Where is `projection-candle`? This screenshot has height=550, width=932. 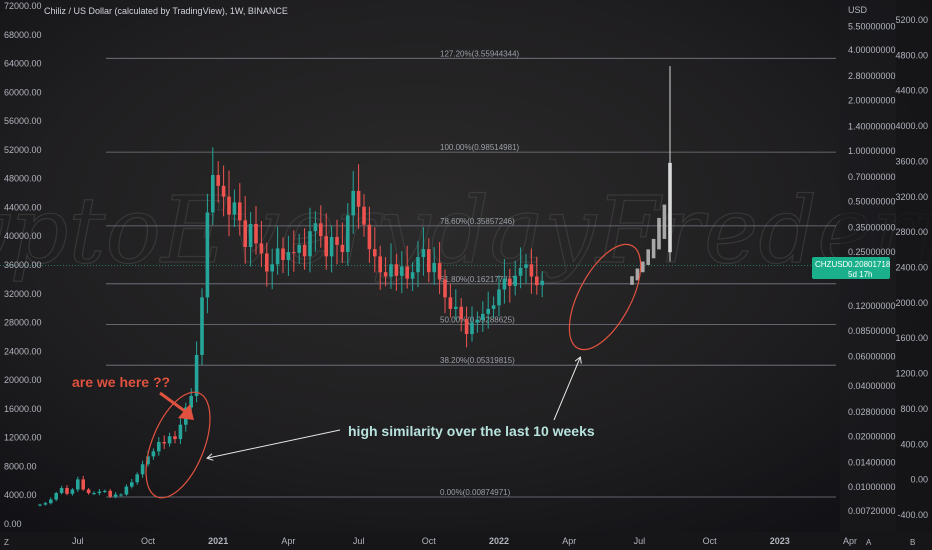 projection-candle is located at coordinates (664, 221).